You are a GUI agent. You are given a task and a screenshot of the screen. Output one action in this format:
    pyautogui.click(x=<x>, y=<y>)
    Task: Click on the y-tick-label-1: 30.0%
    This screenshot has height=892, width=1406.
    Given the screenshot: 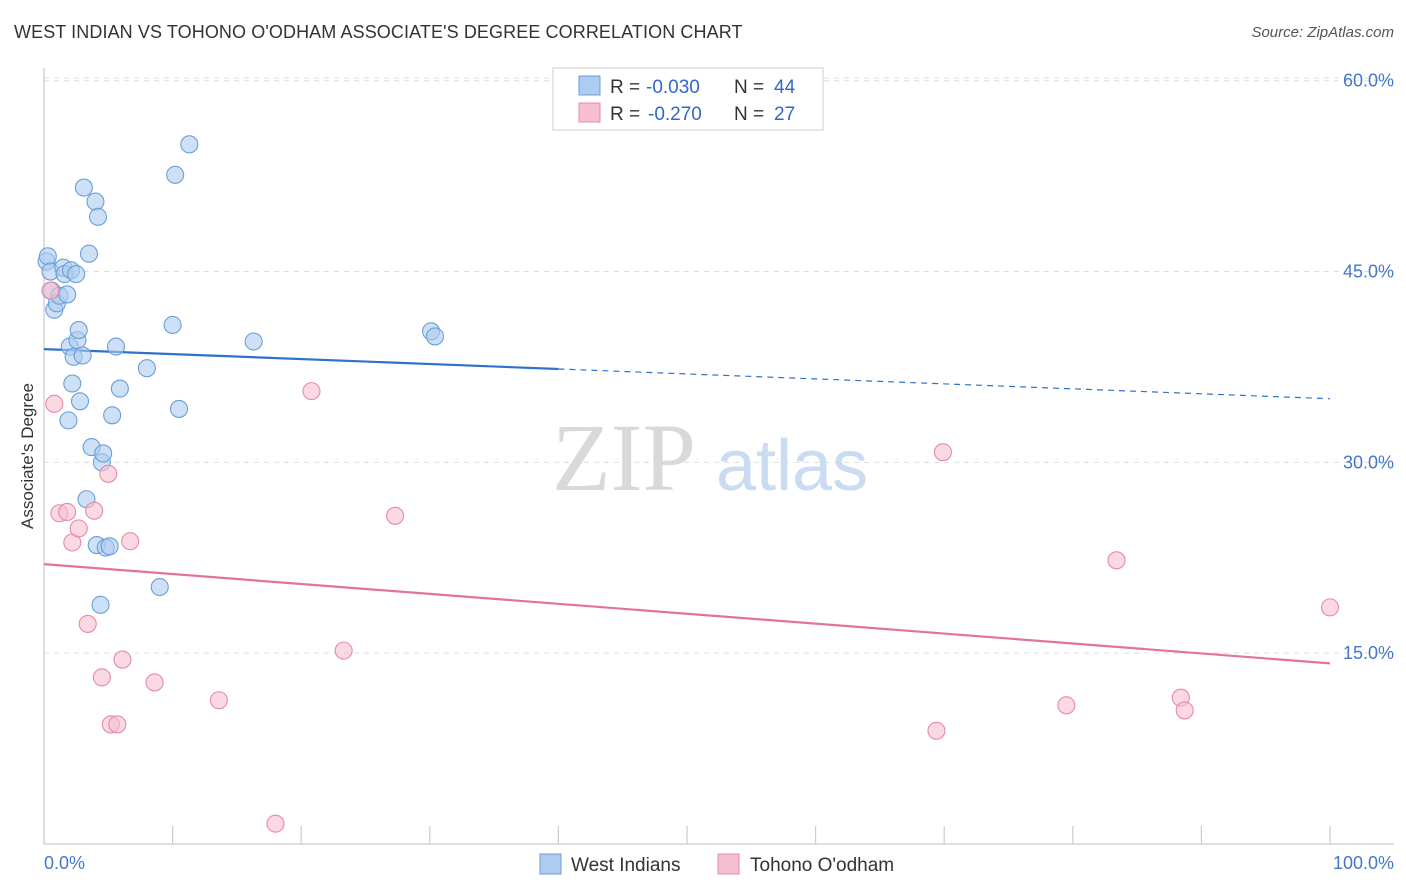 What is the action you would take?
    pyautogui.click(x=1368, y=462)
    